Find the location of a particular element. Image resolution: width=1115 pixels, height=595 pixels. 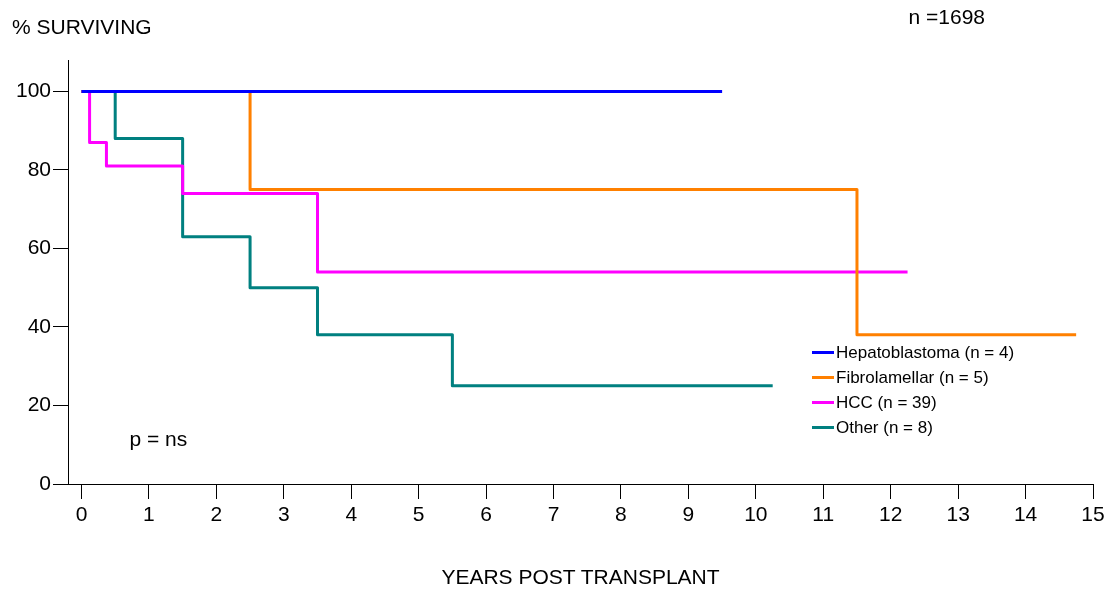

x-tick-label: 8 is located at coordinates (621, 514).